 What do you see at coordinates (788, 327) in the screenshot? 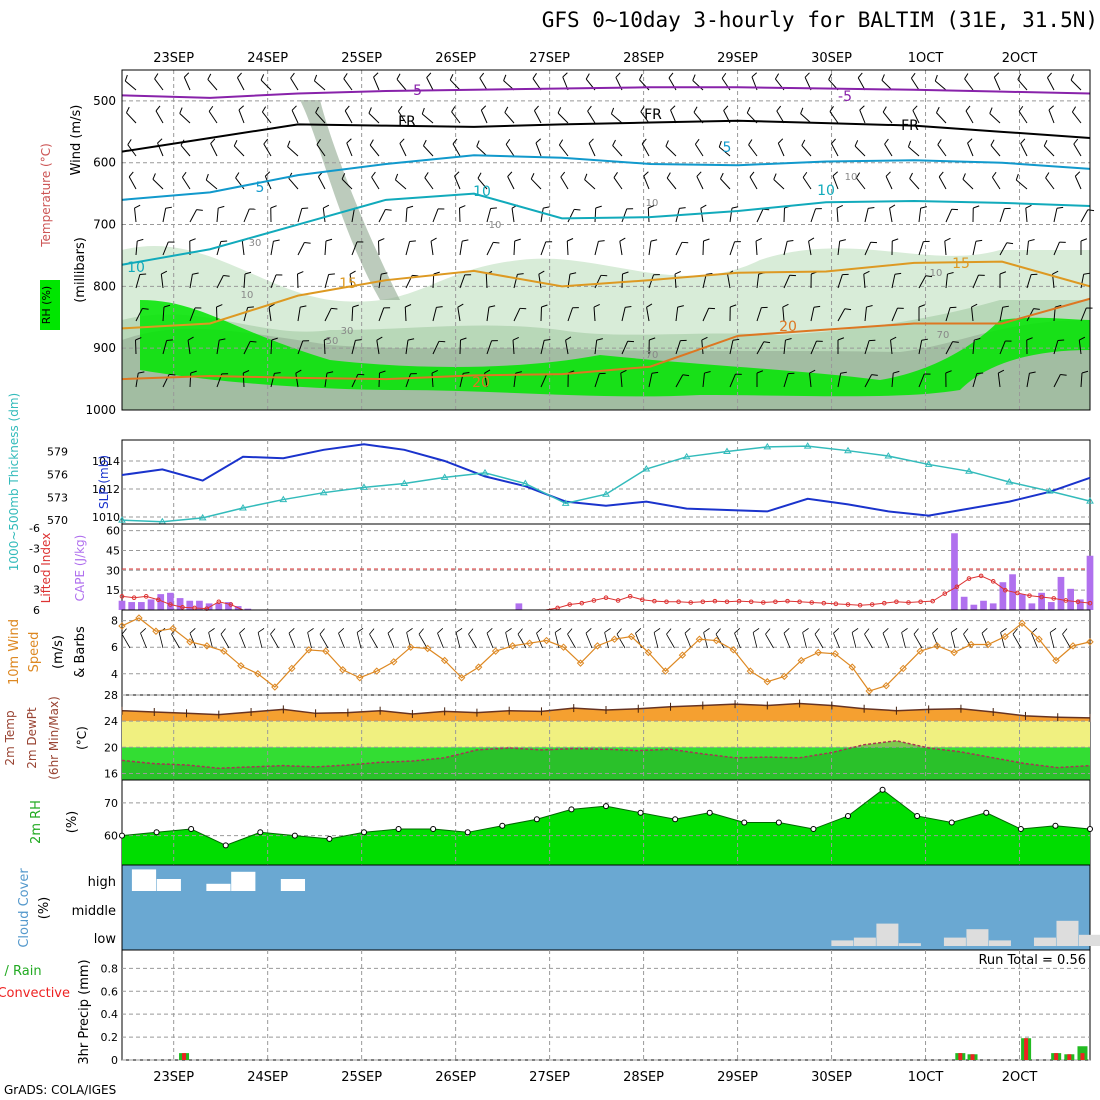
I see `isotherm-label: 20` at bounding box center [788, 327].